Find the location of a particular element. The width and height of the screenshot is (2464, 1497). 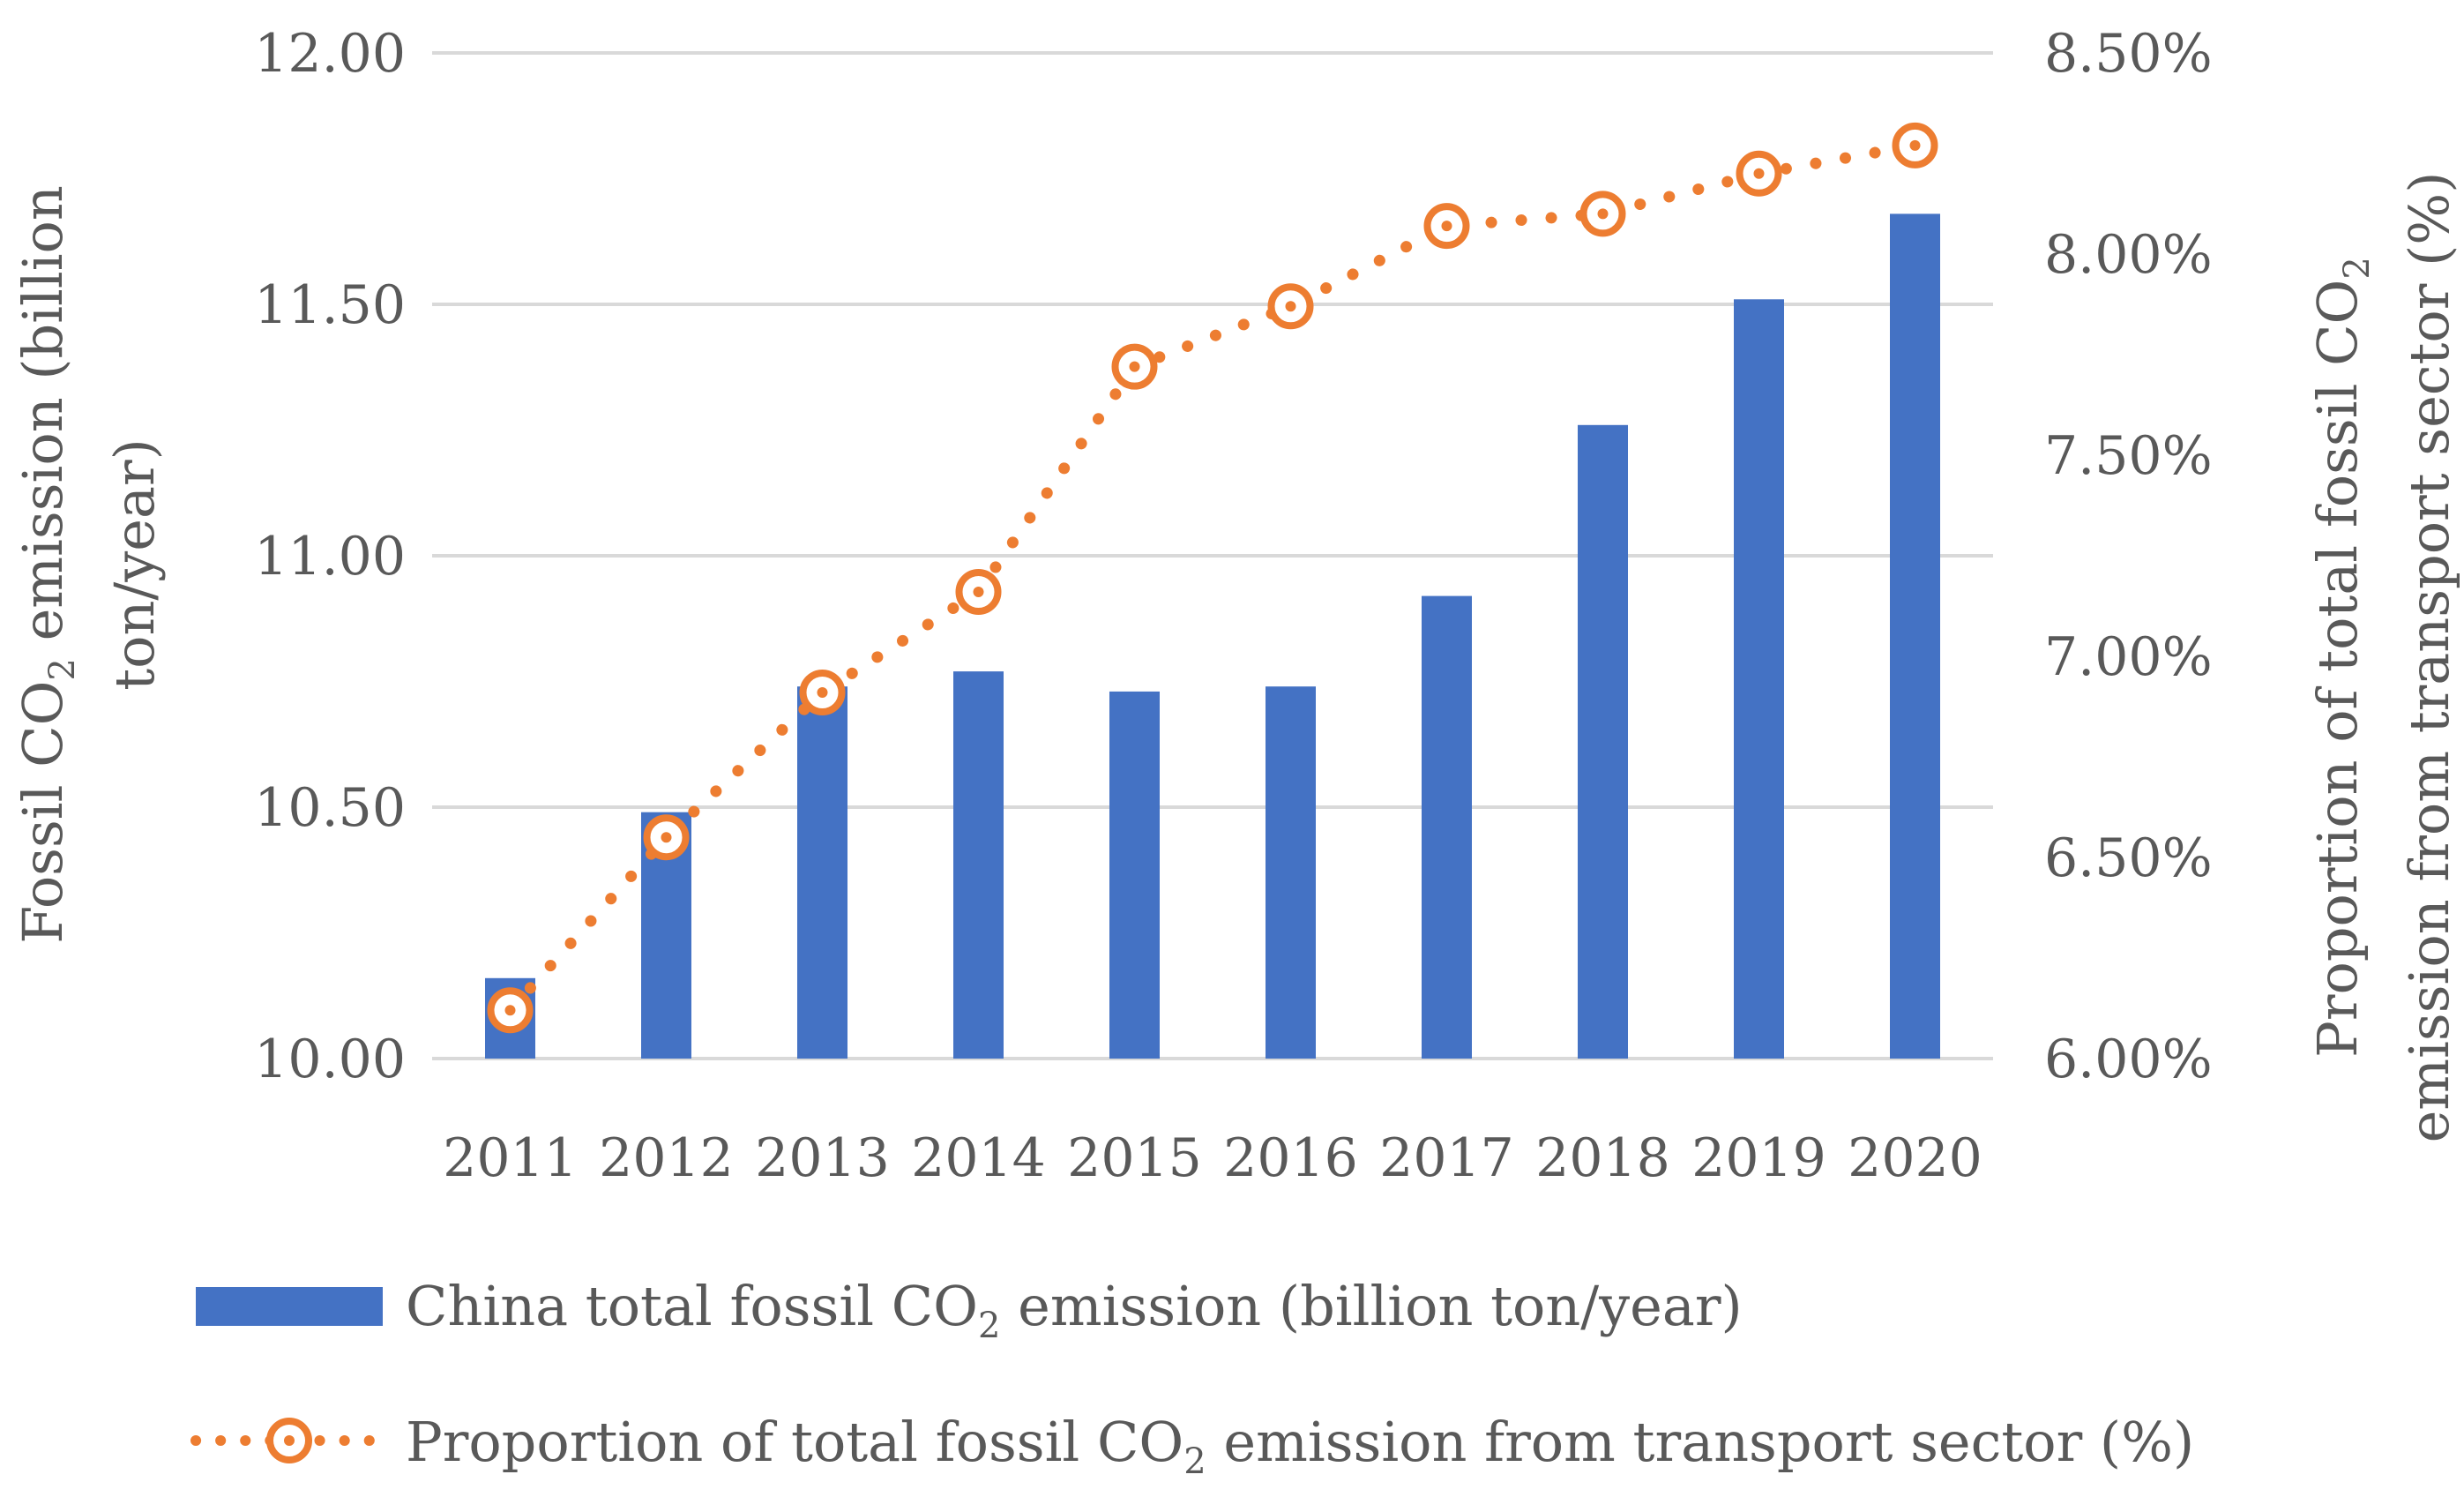

x-tick-label: 2018 is located at coordinates (1602, 1158).